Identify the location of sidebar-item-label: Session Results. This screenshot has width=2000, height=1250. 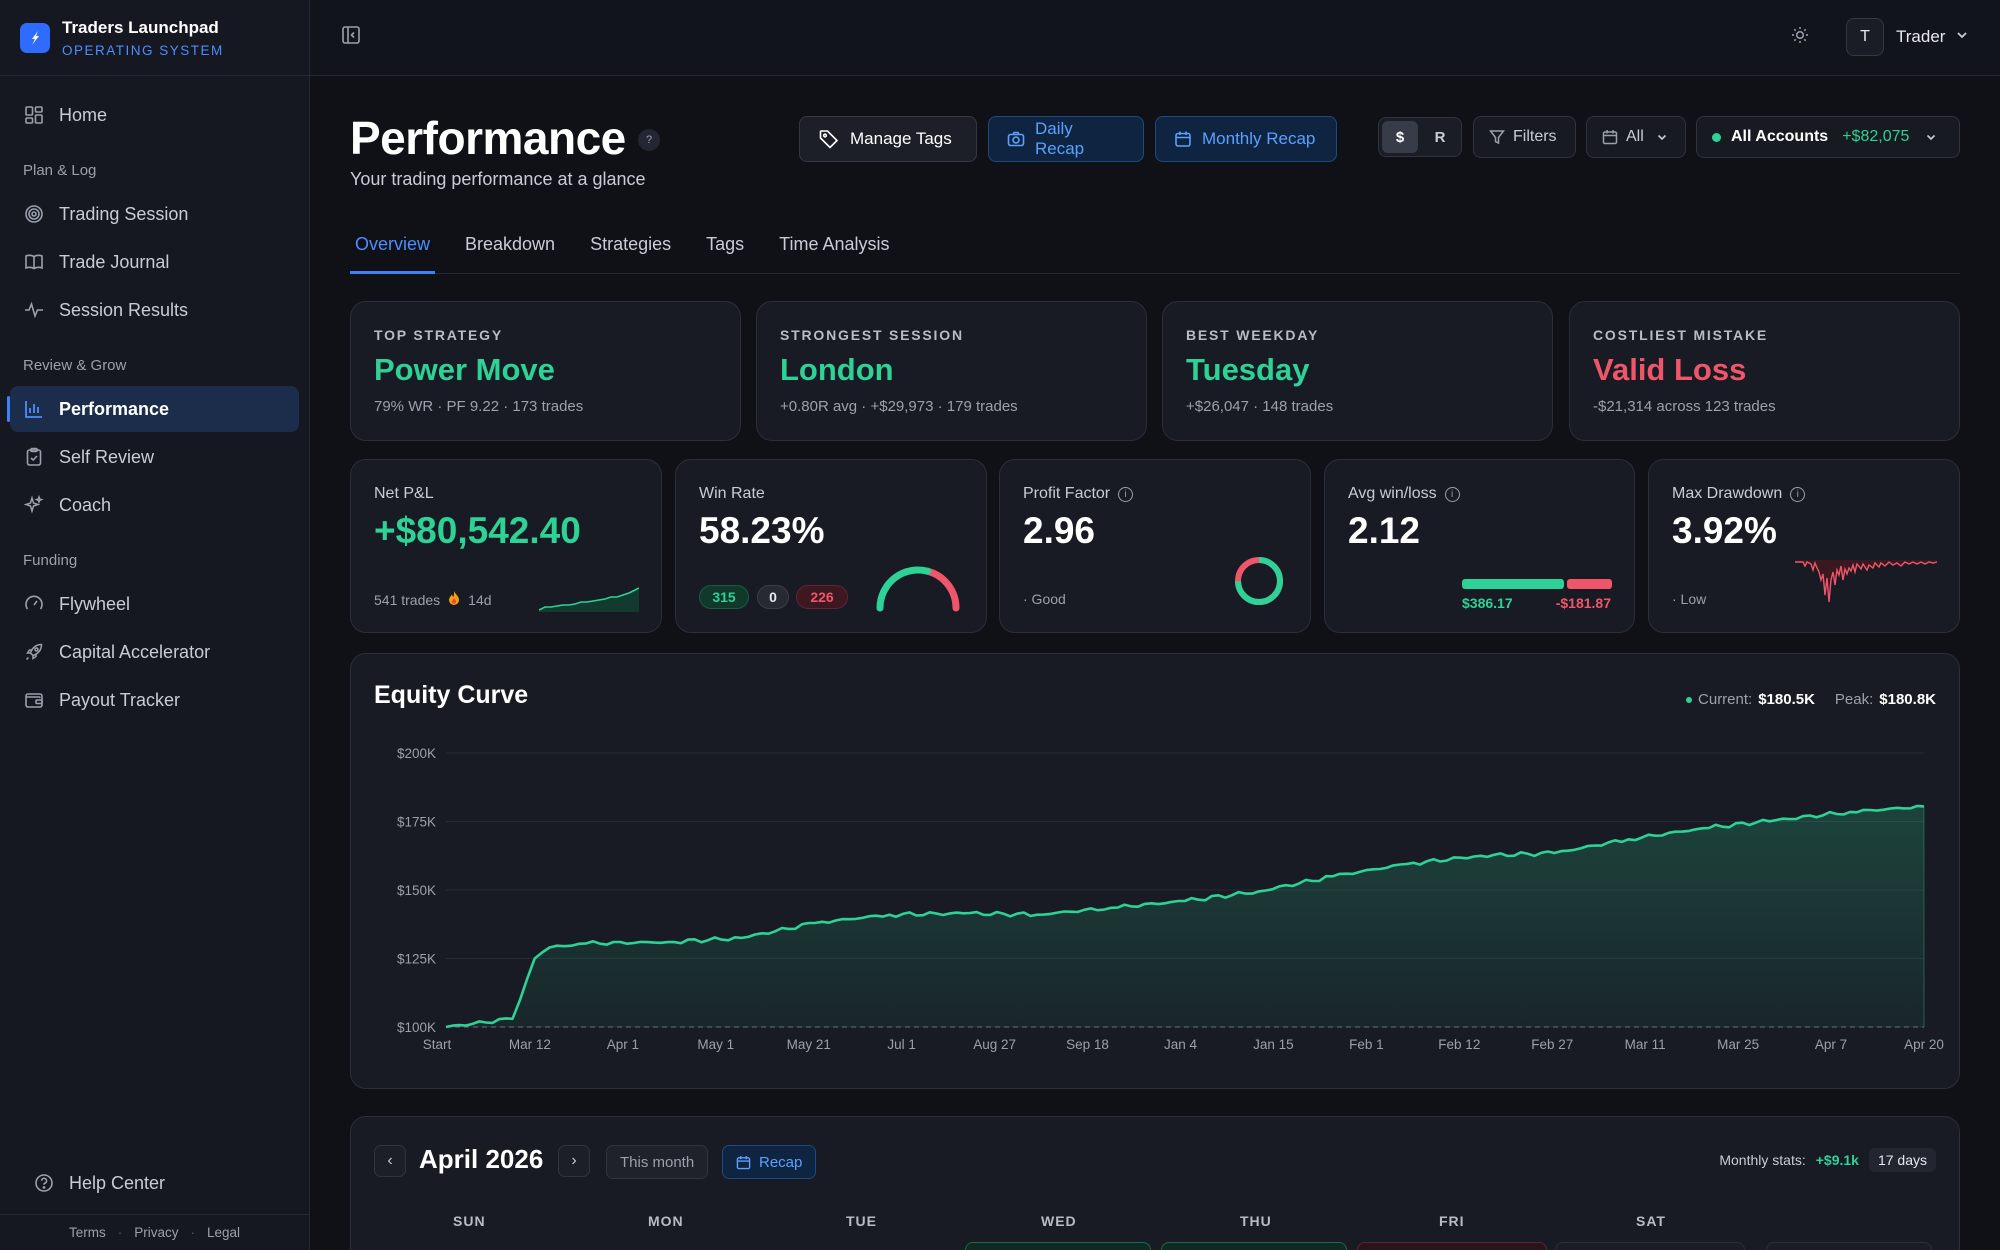
(124, 309).